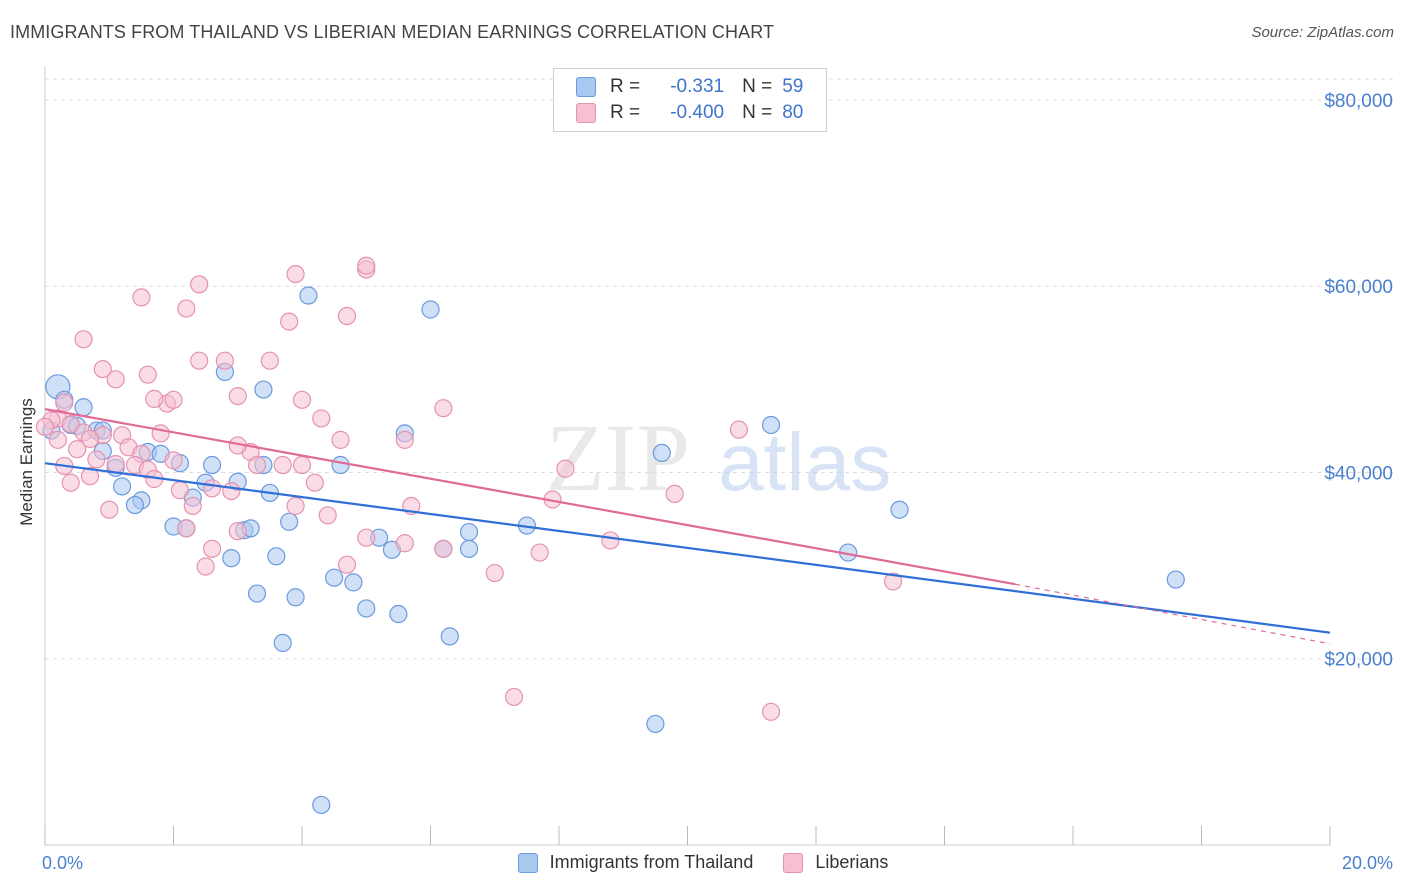 The image size is (1406, 892). I want to click on legend-r-value: -0.400, so click(697, 112).